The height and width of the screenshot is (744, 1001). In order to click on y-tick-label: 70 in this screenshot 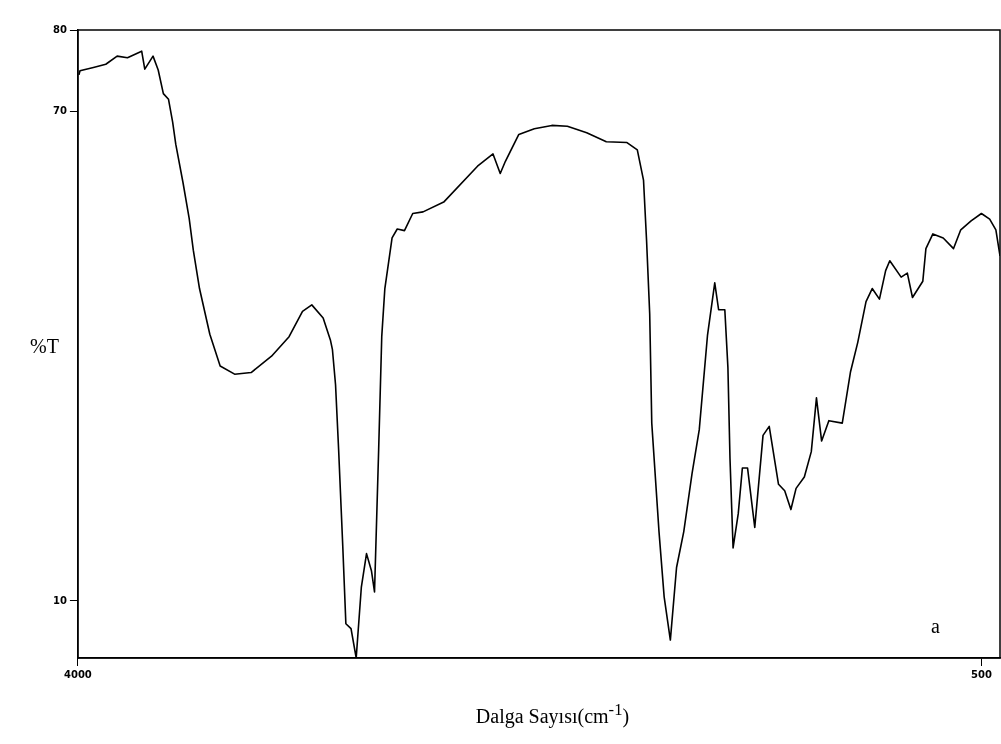, I will do `click(59, 111)`.